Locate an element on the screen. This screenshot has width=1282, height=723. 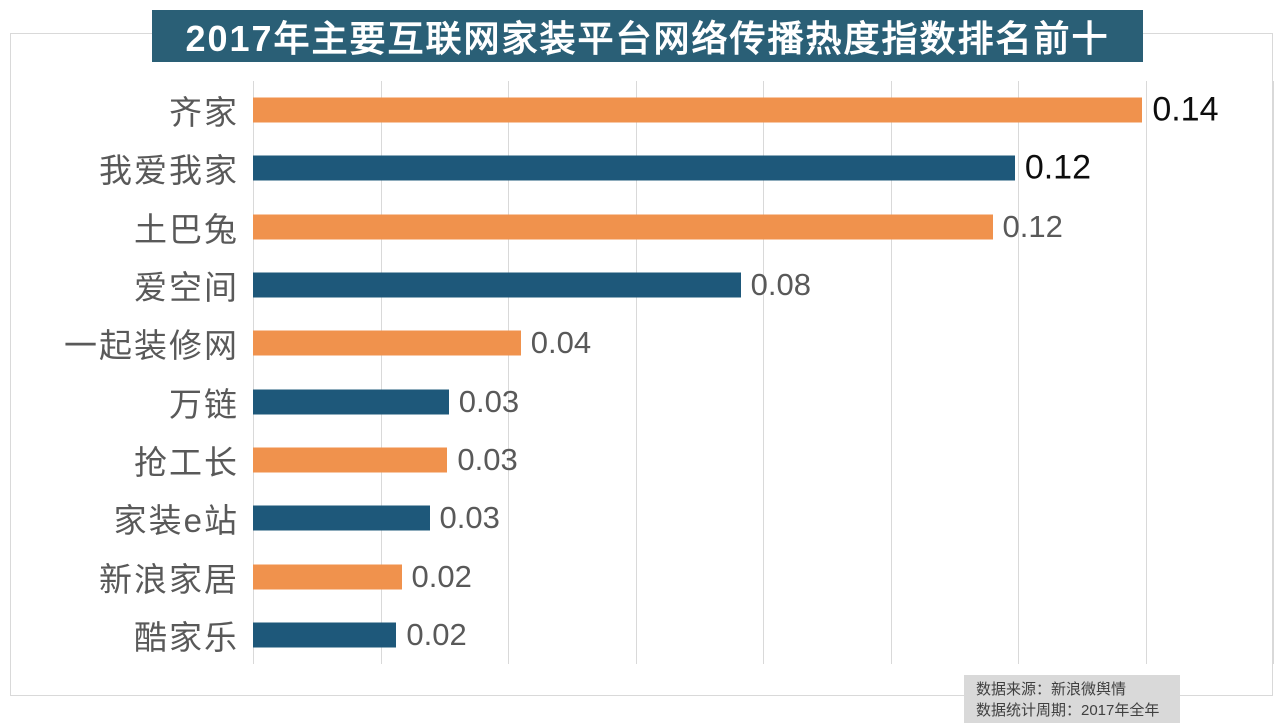
value-label: 0.14 is located at coordinates (1185, 109).